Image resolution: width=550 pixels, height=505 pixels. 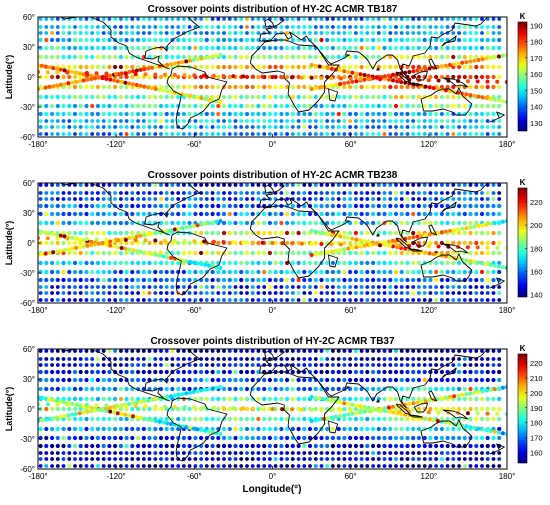 What do you see at coordinates (536, 393) in the screenshot?
I see `colorbar-tick-label: 200` at bounding box center [536, 393].